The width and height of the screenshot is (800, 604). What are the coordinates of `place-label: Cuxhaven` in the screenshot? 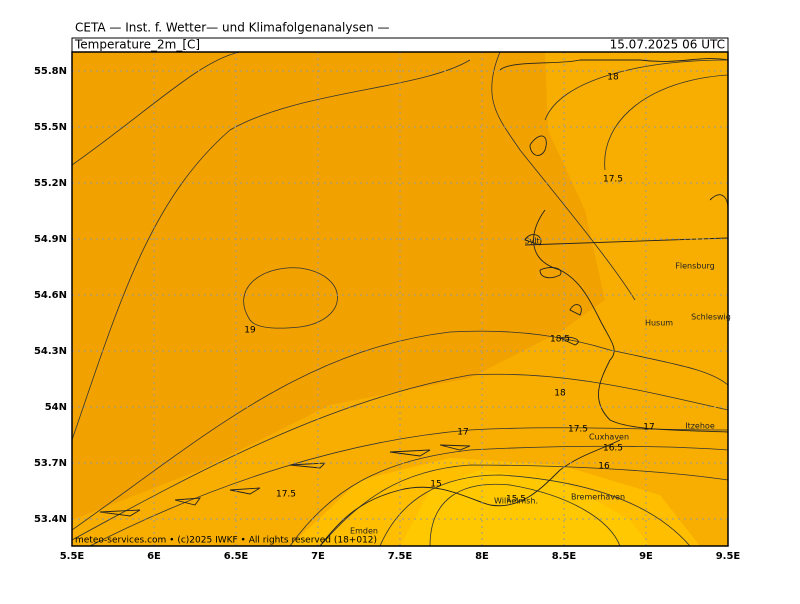 It's located at (609, 437).